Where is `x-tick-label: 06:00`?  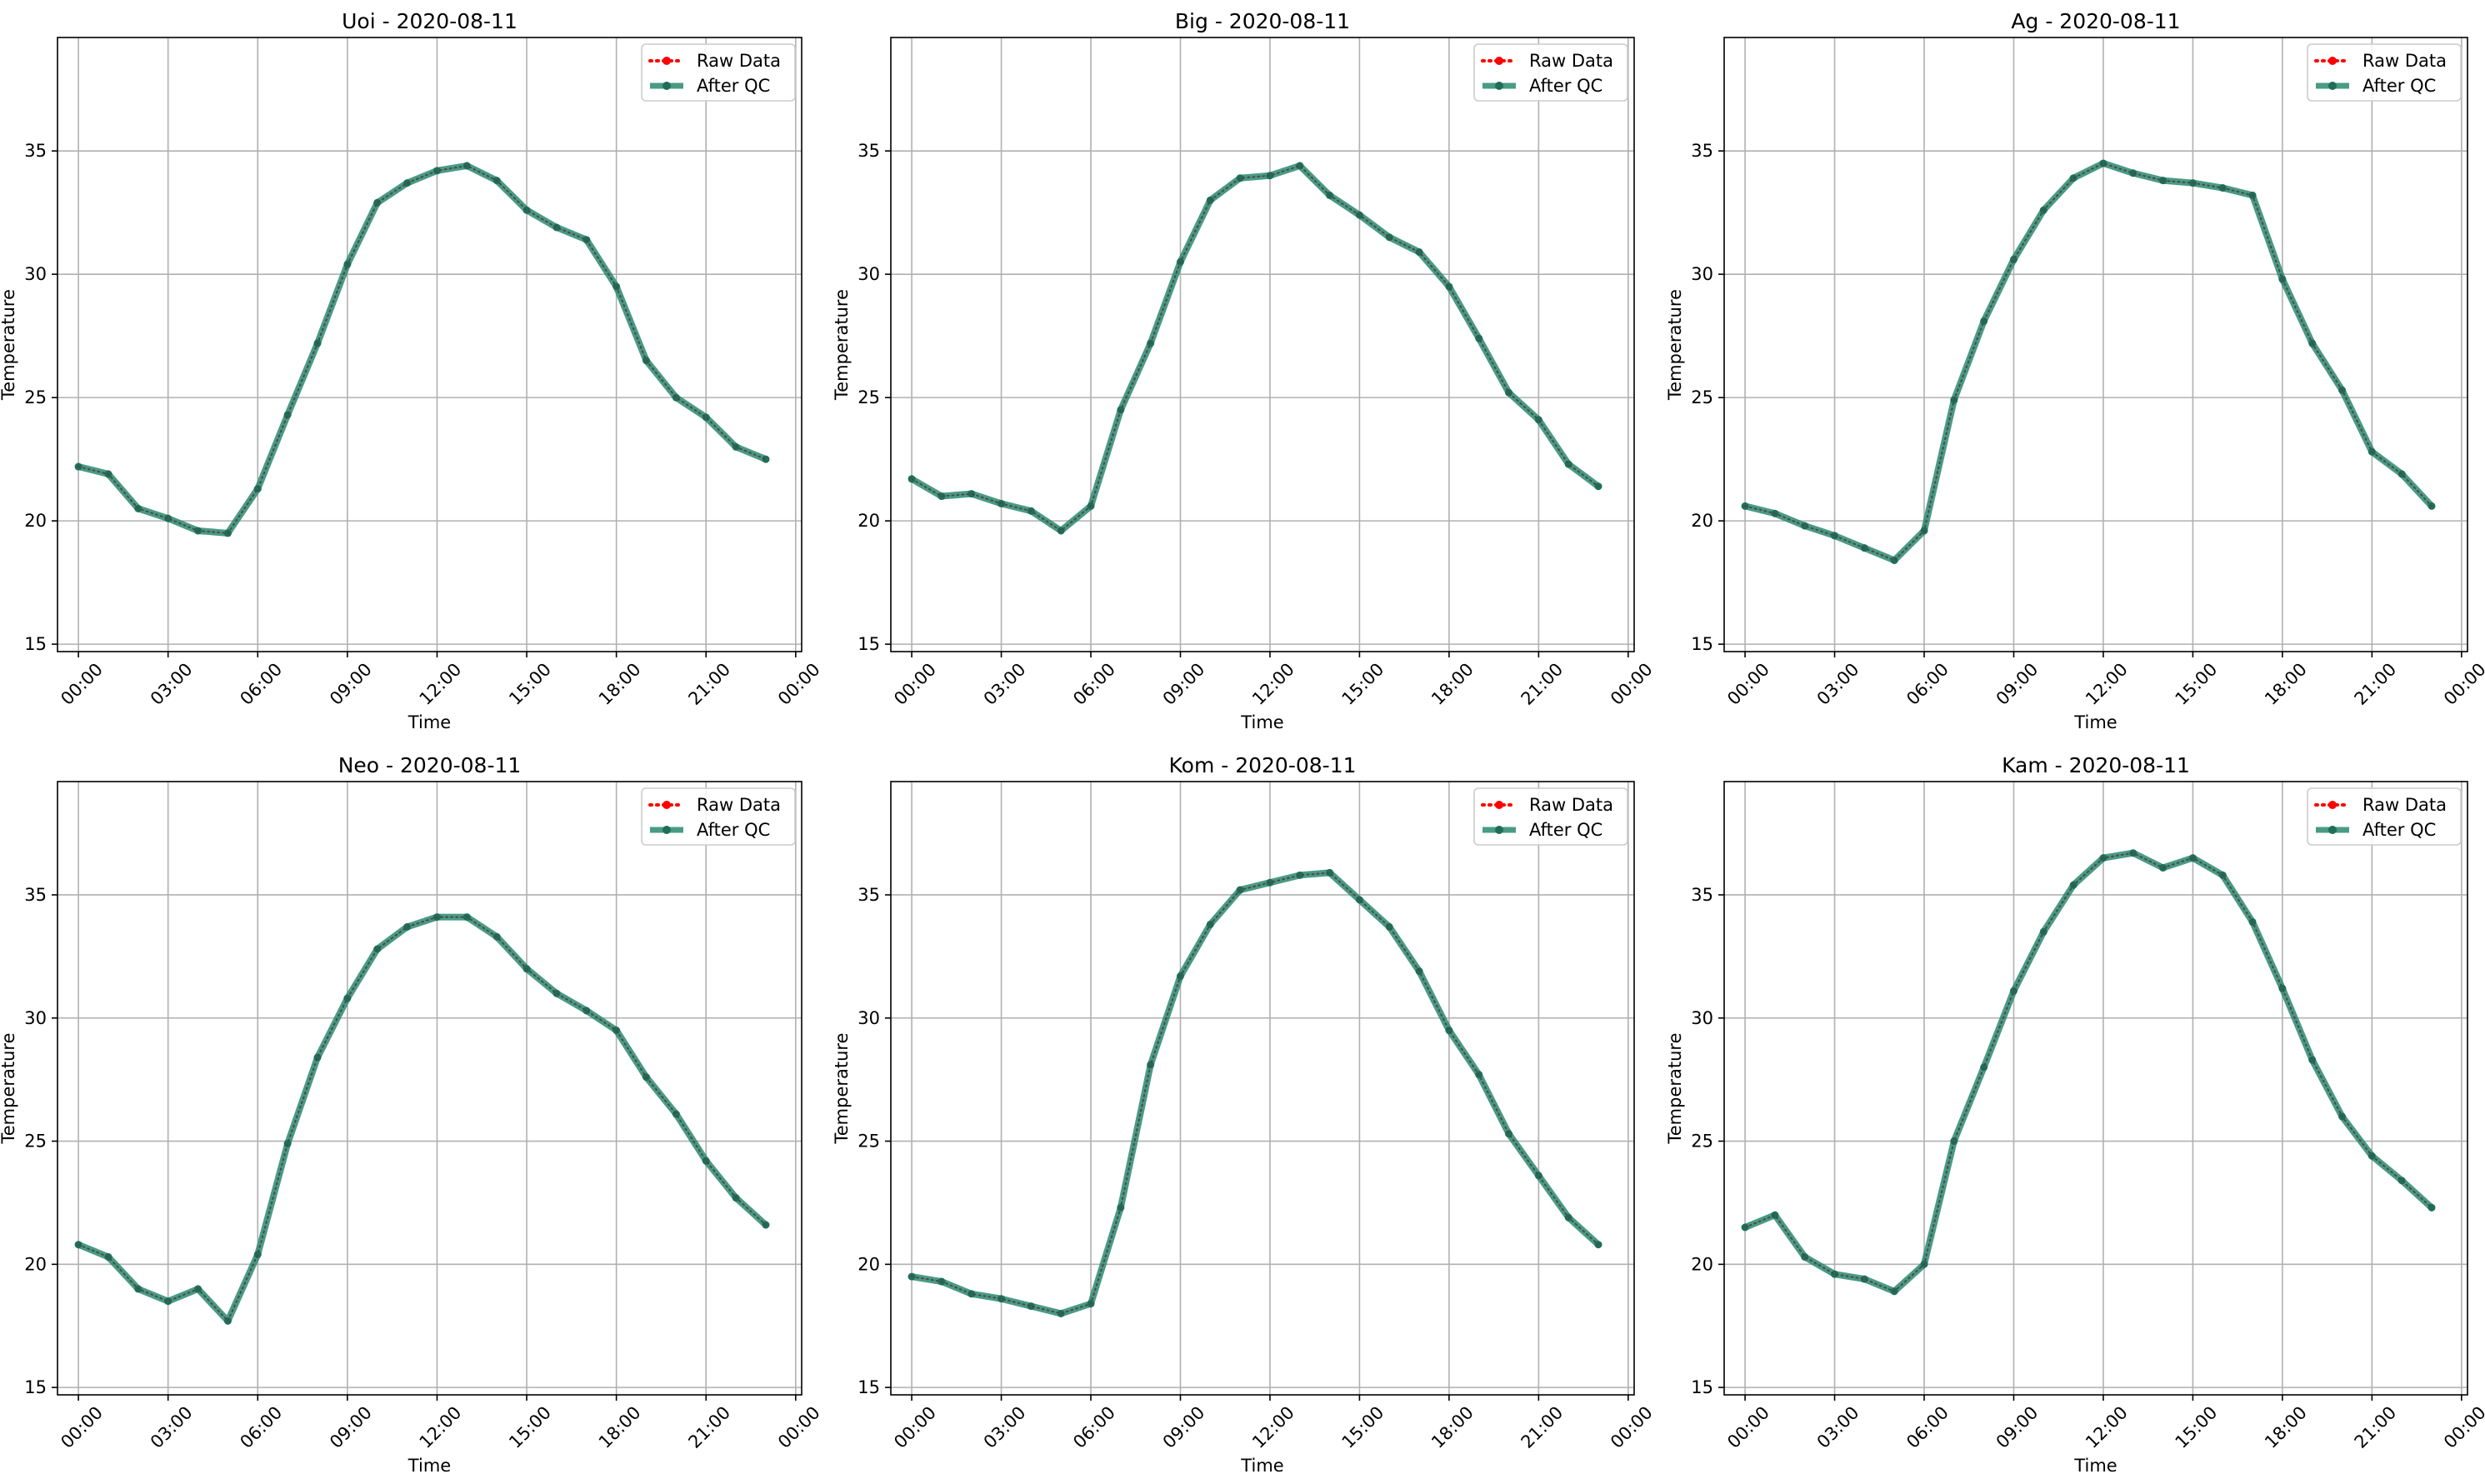 x-tick-label: 06:00 is located at coordinates (1927, 1427).